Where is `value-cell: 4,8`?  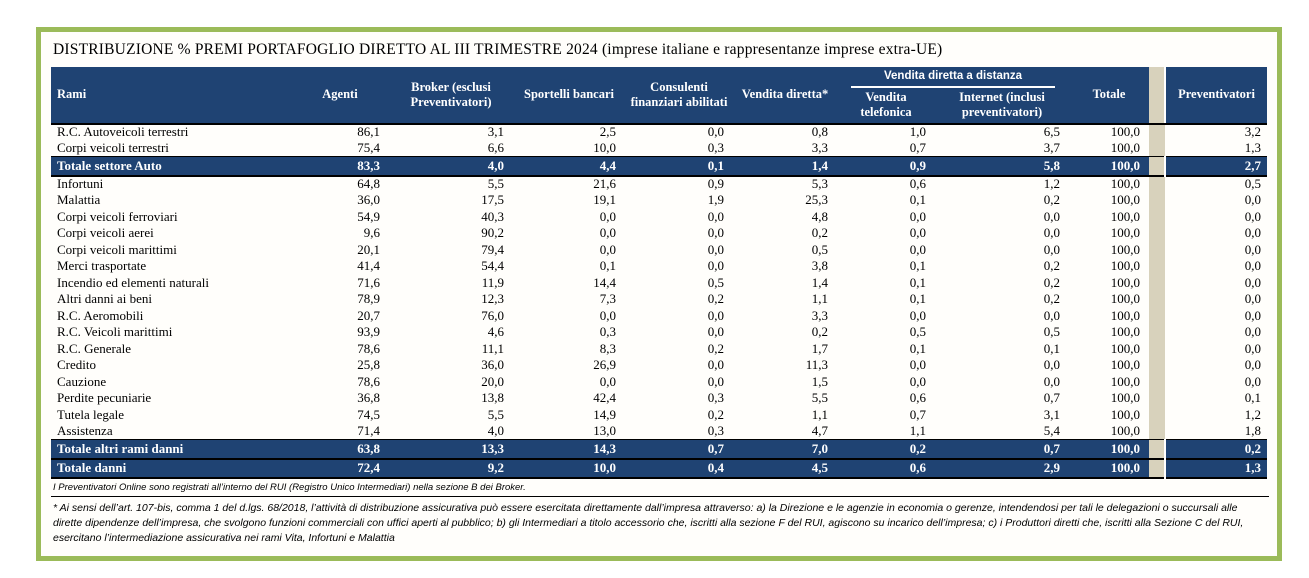
value-cell: 4,8 is located at coordinates (819, 216).